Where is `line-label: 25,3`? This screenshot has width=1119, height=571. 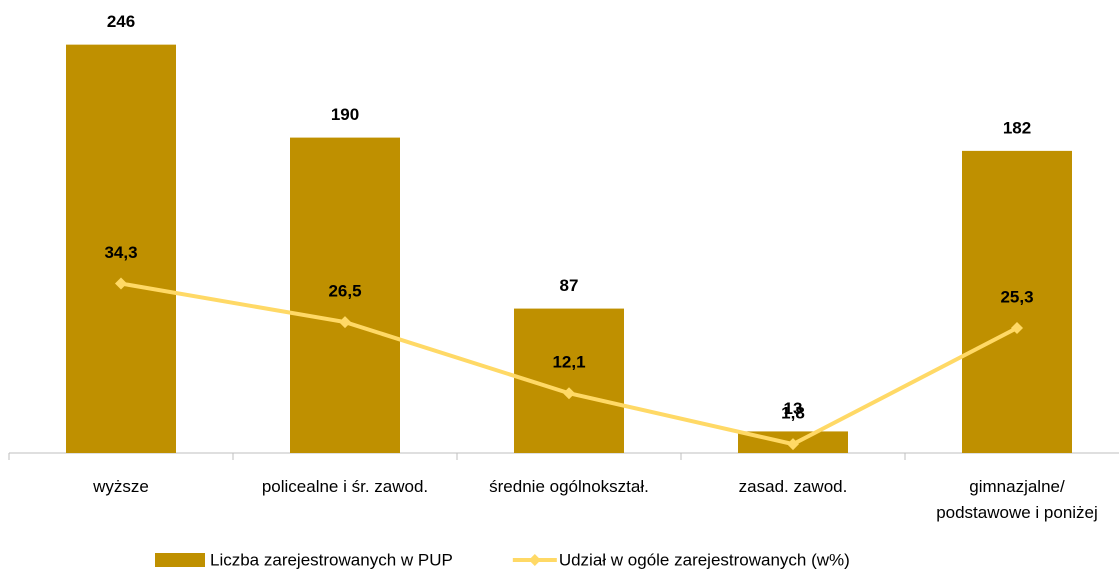
line-label: 25,3 is located at coordinates (1016, 296).